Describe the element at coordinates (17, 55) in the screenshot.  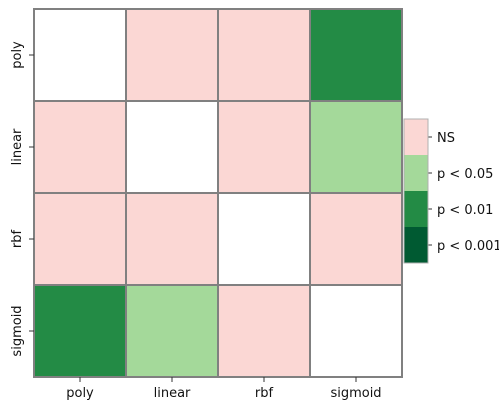
I see `y-tick-label: poly` at that location.